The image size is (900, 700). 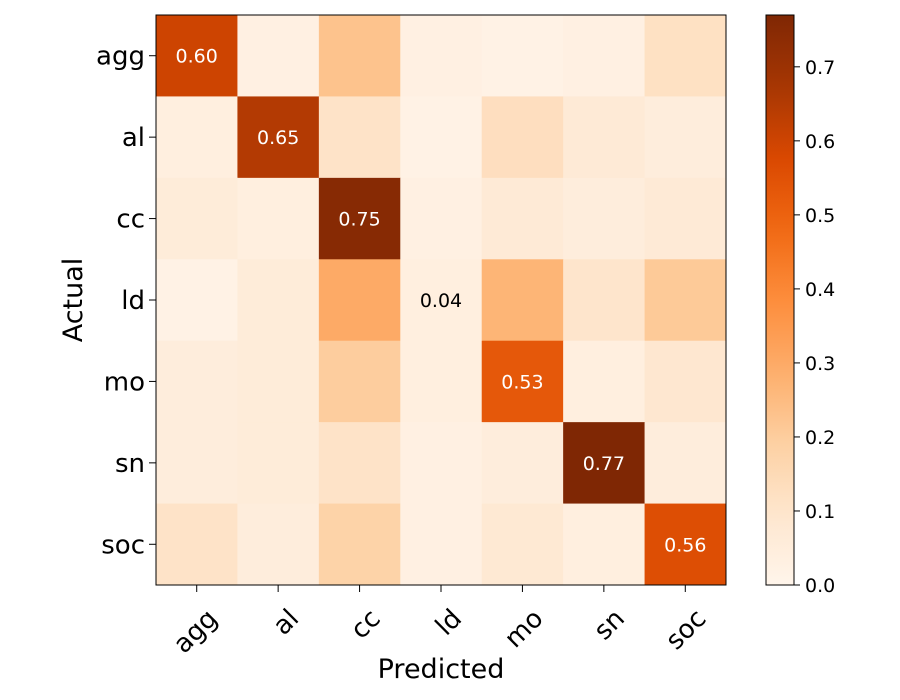 I want to click on heatmap-cell-al-agg, so click(x=197, y=137).